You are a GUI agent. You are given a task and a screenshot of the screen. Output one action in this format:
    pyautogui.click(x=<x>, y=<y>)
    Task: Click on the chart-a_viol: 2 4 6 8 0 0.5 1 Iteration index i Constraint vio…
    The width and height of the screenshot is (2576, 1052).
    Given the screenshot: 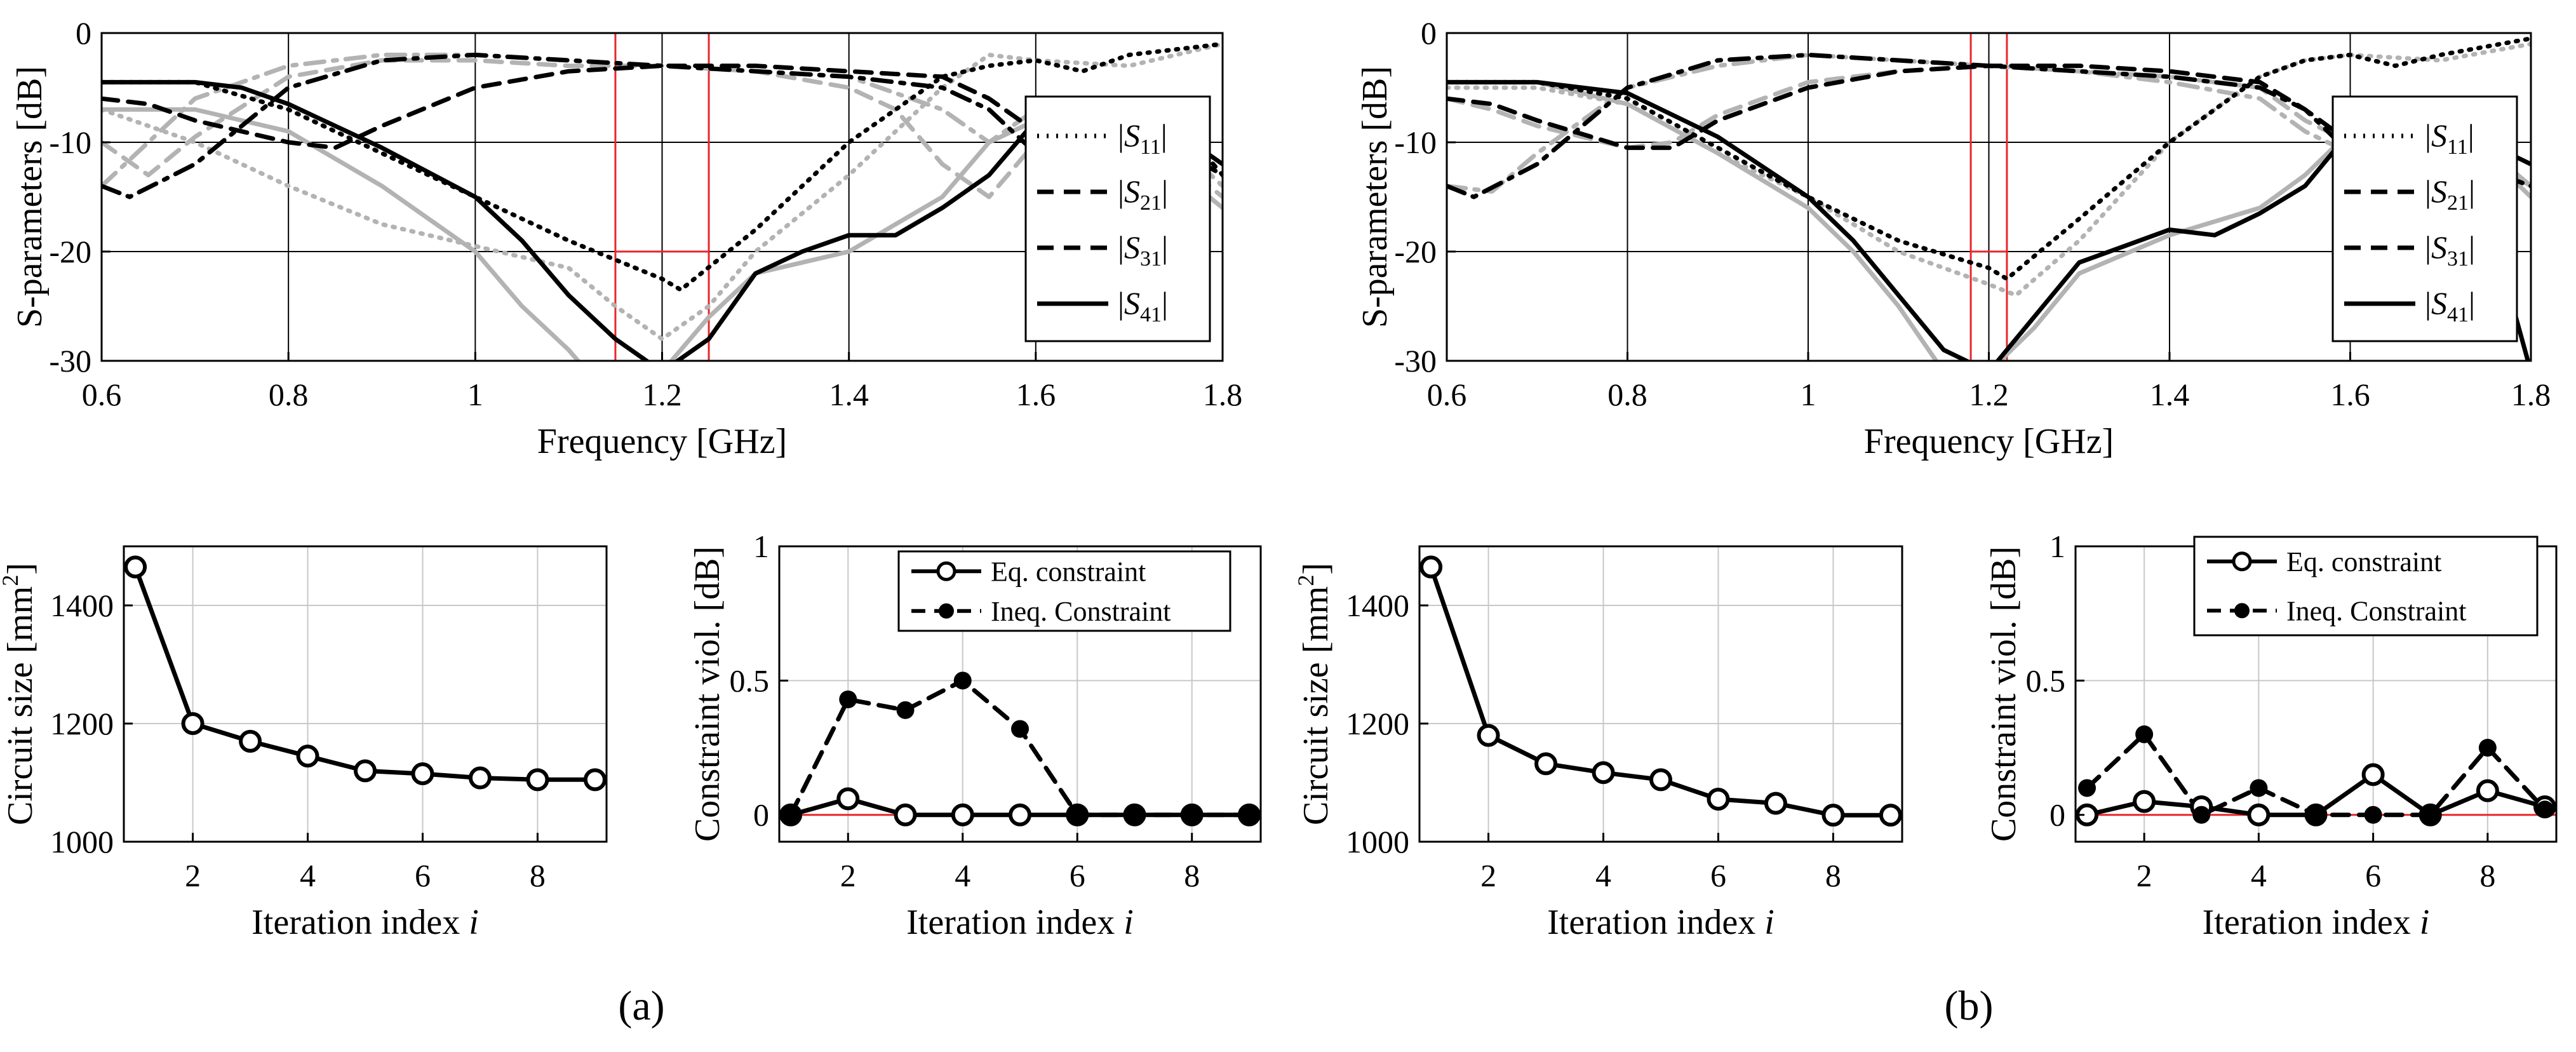 What is the action you would take?
    pyautogui.click(x=975, y=735)
    